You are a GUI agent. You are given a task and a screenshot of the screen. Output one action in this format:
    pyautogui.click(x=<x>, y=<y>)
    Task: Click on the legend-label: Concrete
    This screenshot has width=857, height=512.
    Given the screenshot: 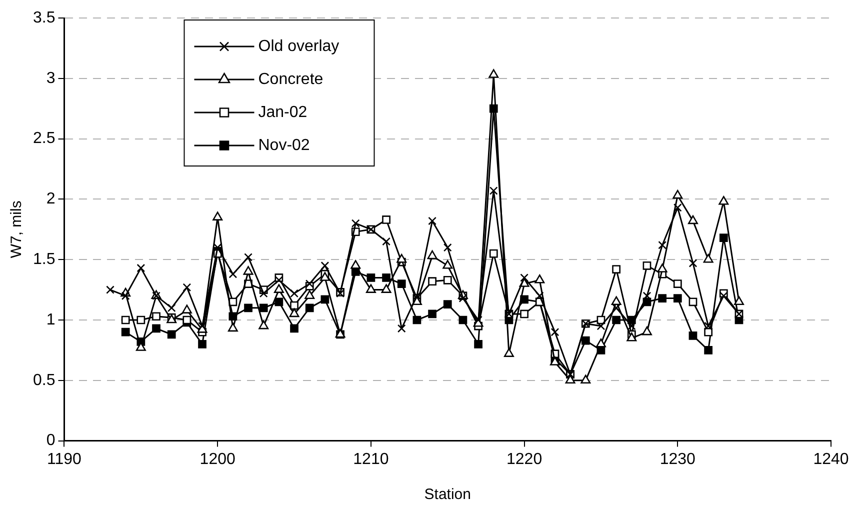 What is the action you would take?
    pyautogui.click(x=291, y=79)
    